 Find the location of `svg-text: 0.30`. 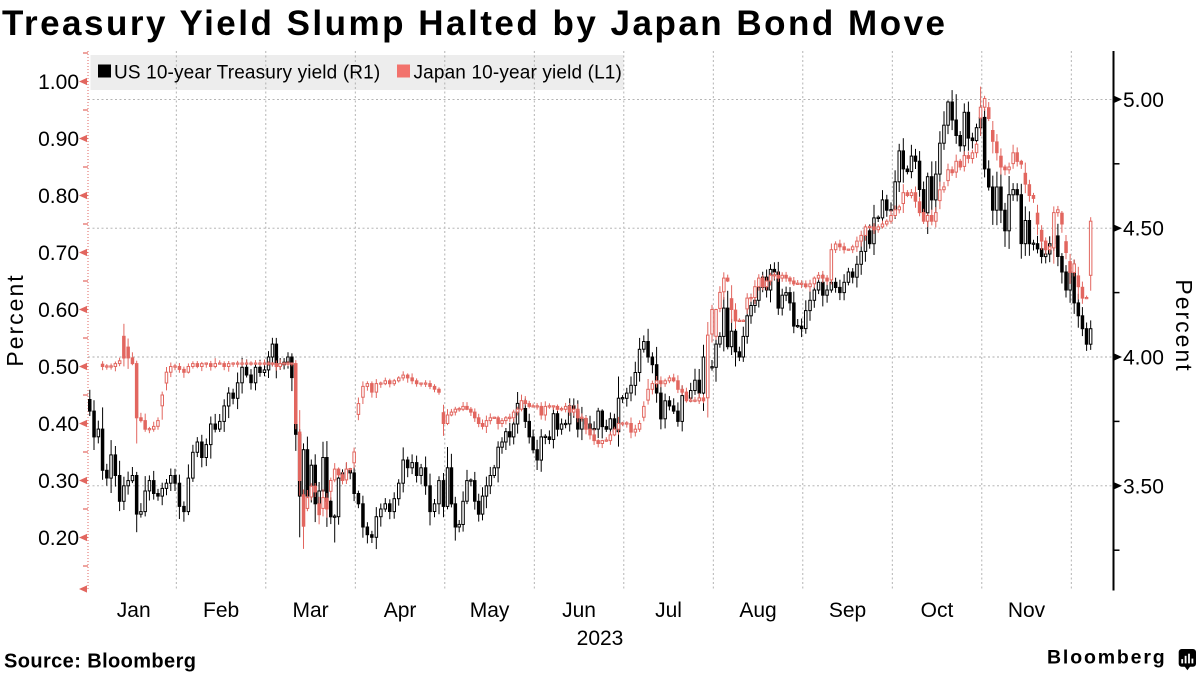

svg-text: 0.30 is located at coordinates (58, 481).